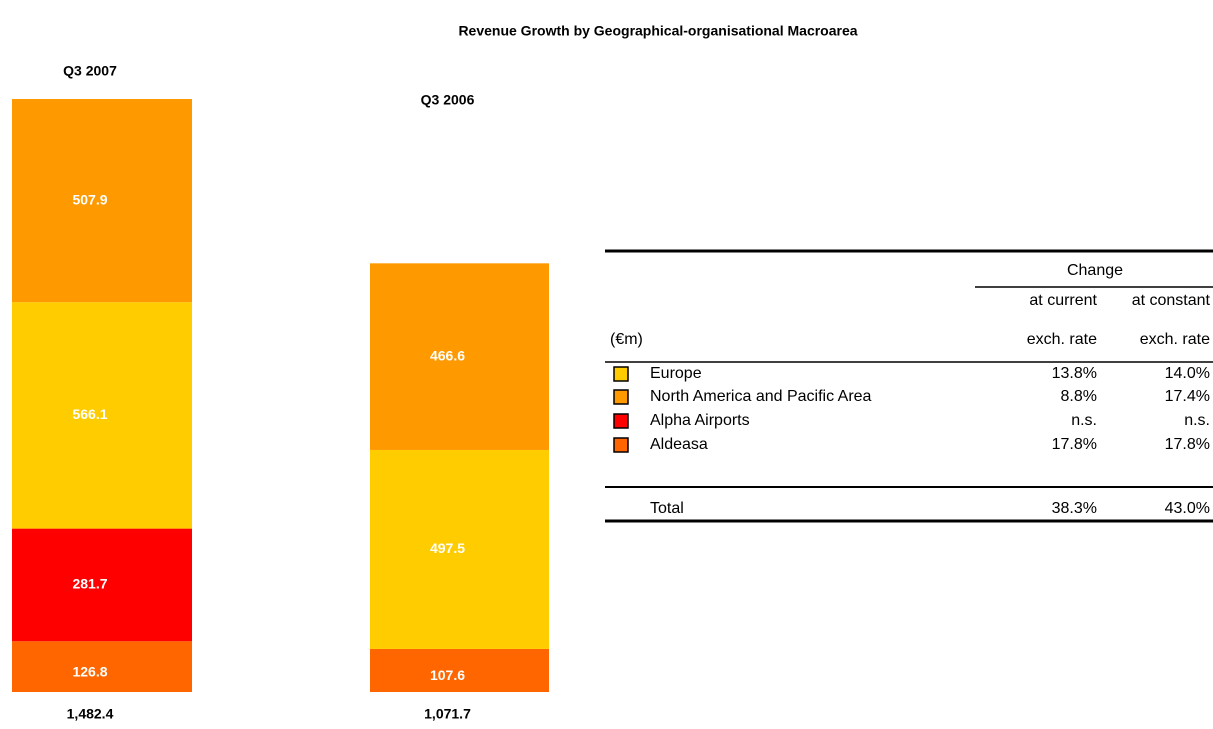  Describe the element at coordinates (676, 373) in the screenshot. I see `legend-label: Europe` at that location.